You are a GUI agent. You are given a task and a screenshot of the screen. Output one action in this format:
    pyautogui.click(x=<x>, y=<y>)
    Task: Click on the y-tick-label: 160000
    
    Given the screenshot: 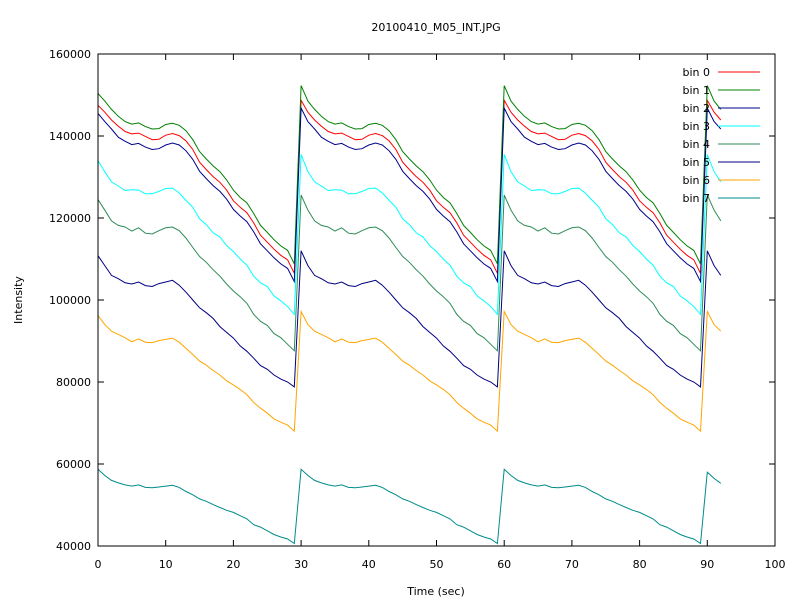 What is the action you would take?
    pyautogui.click(x=70, y=54)
    